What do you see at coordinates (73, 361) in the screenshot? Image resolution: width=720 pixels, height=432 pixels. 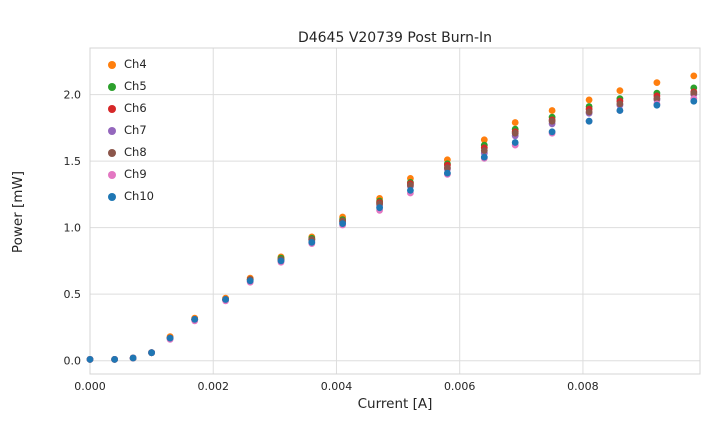 I see `y-tick-label: 0.0` at bounding box center [73, 361].